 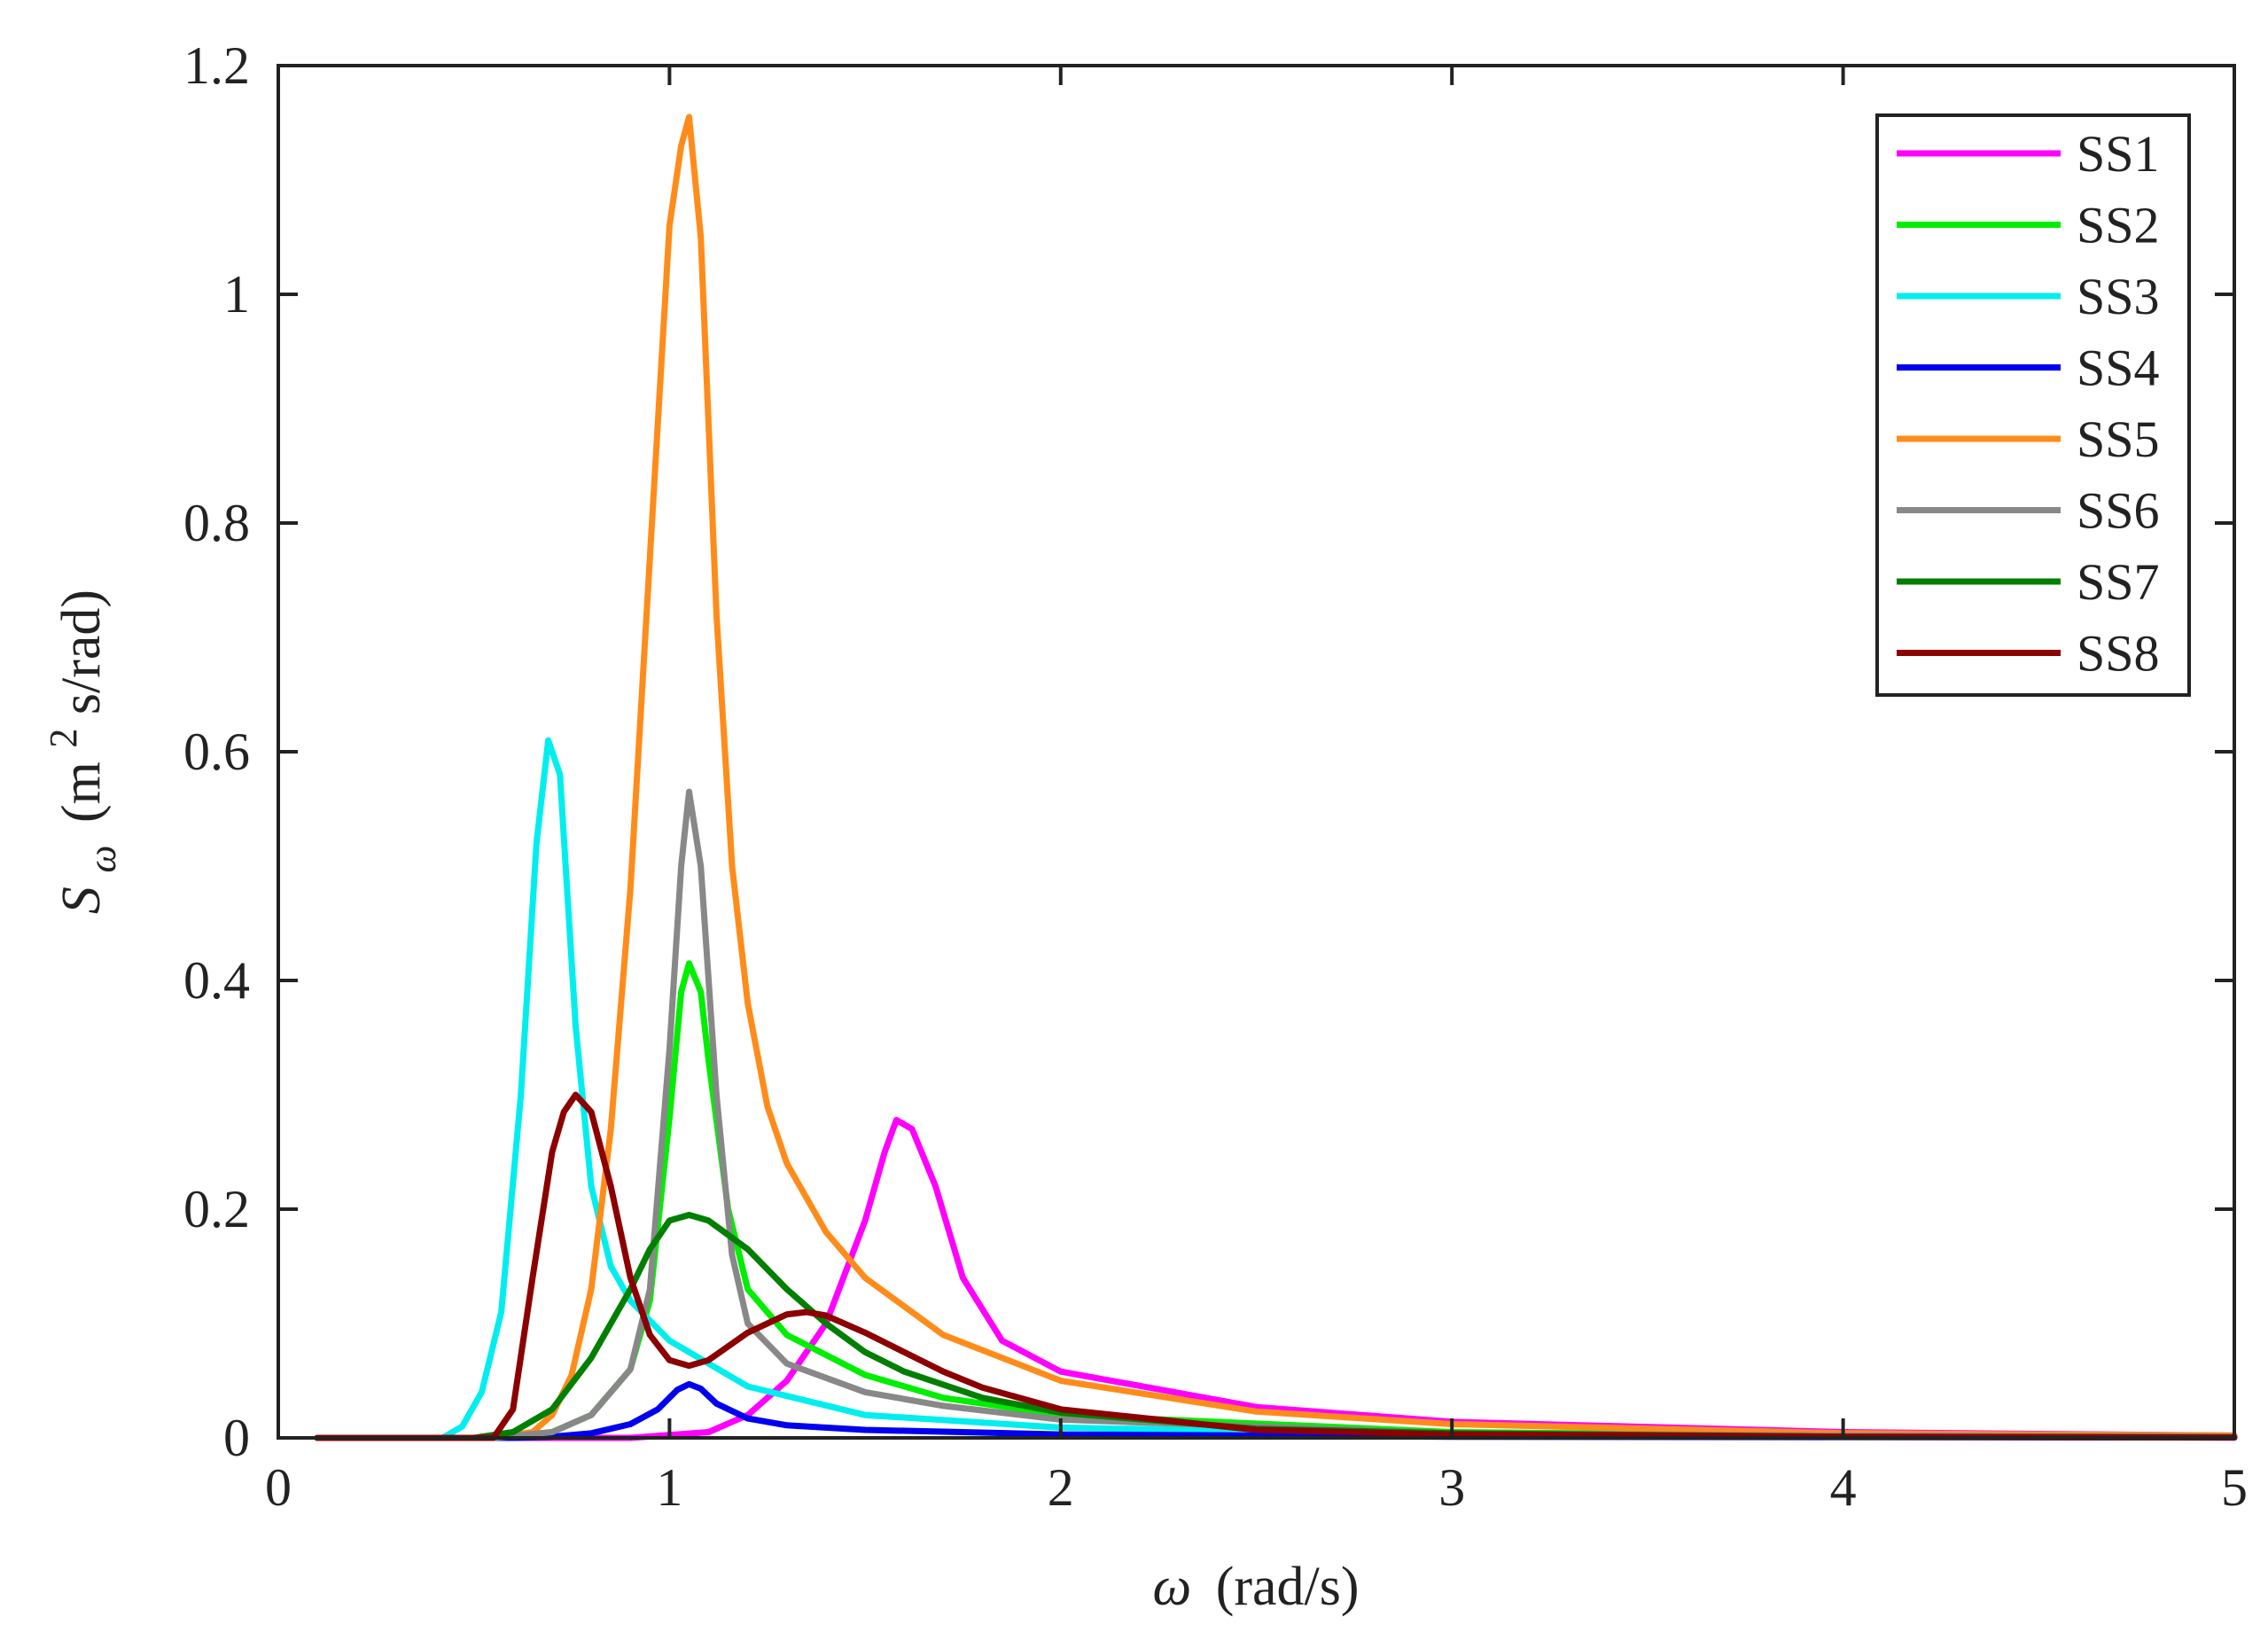 I want to click on x-tick-label: 2, so click(x=1061, y=1487).